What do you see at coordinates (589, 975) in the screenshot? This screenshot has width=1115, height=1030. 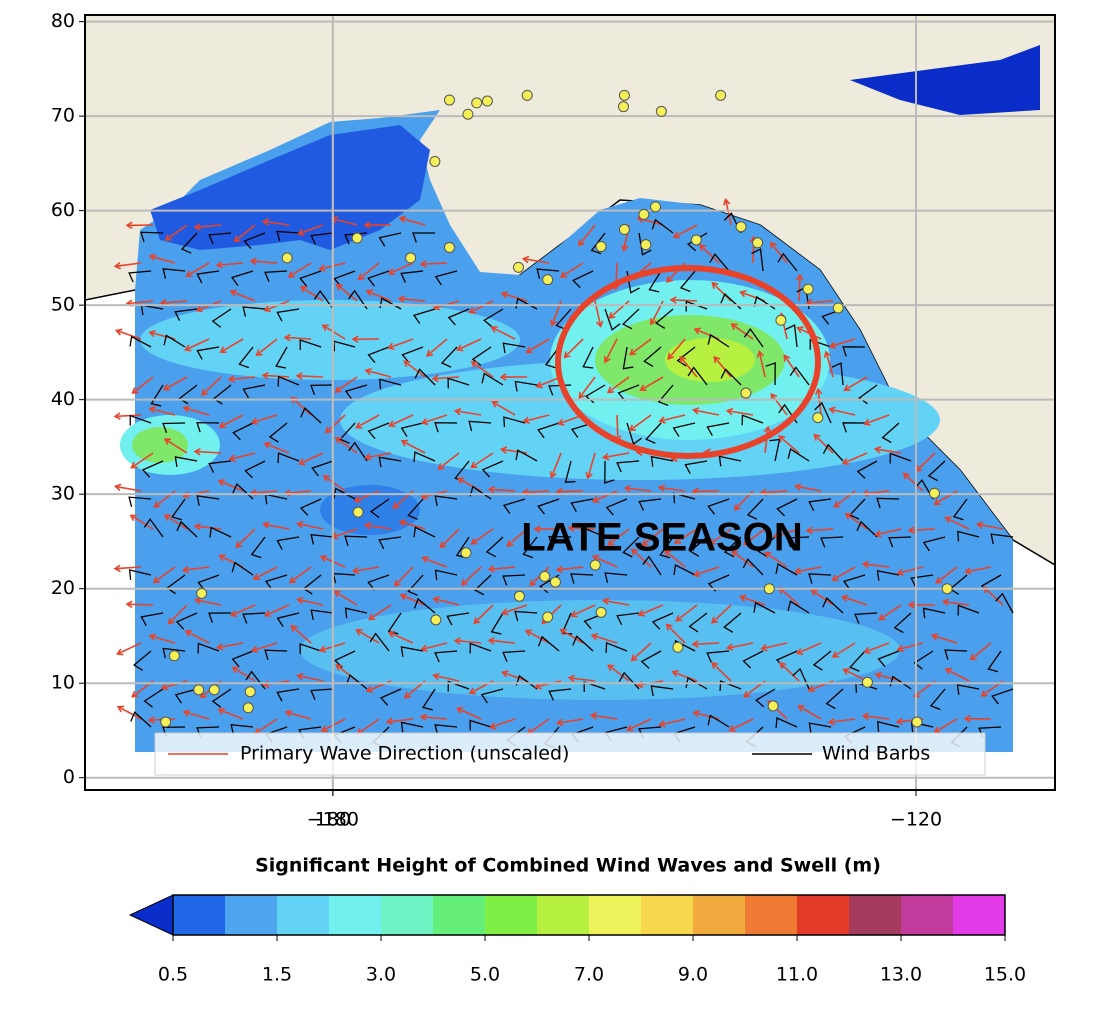 I see `colorbar-tick-label: 7.0` at bounding box center [589, 975].